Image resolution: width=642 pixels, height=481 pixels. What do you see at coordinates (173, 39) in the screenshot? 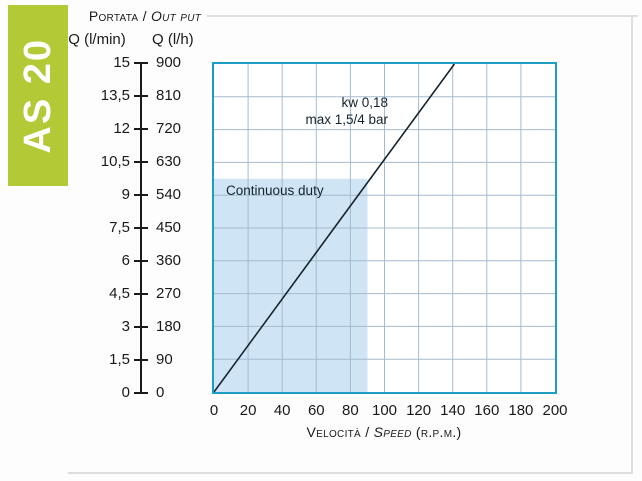
I see `column-header-lh: Q (l/h)` at bounding box center [173, 39].